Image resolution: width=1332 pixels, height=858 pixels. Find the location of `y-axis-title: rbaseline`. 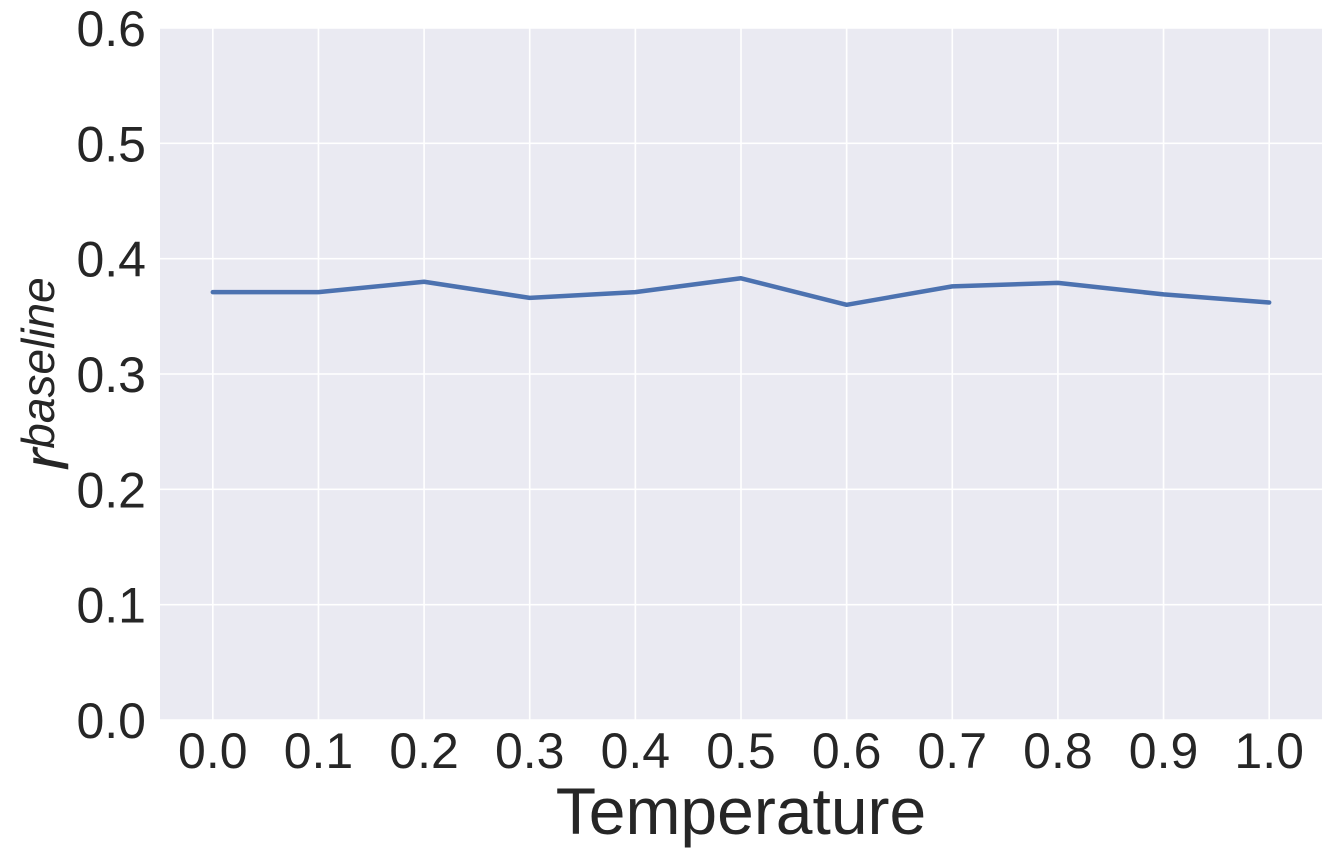

y-axis-title: rbaseline is located at coordinates (45, 373).